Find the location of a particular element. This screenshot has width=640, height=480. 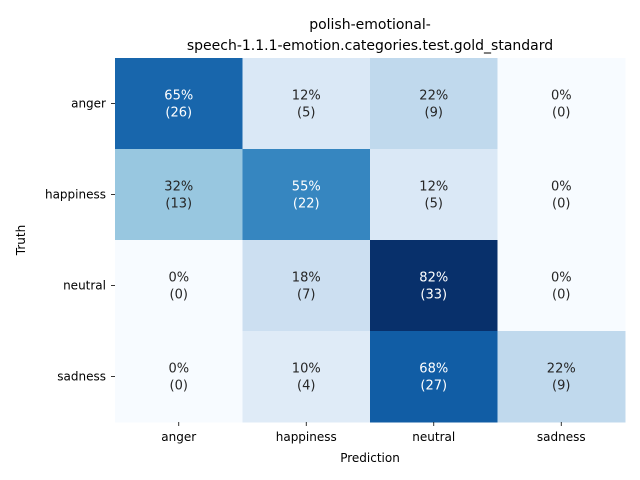

cell-count-label: (22) is located at coordinates (306, 204).